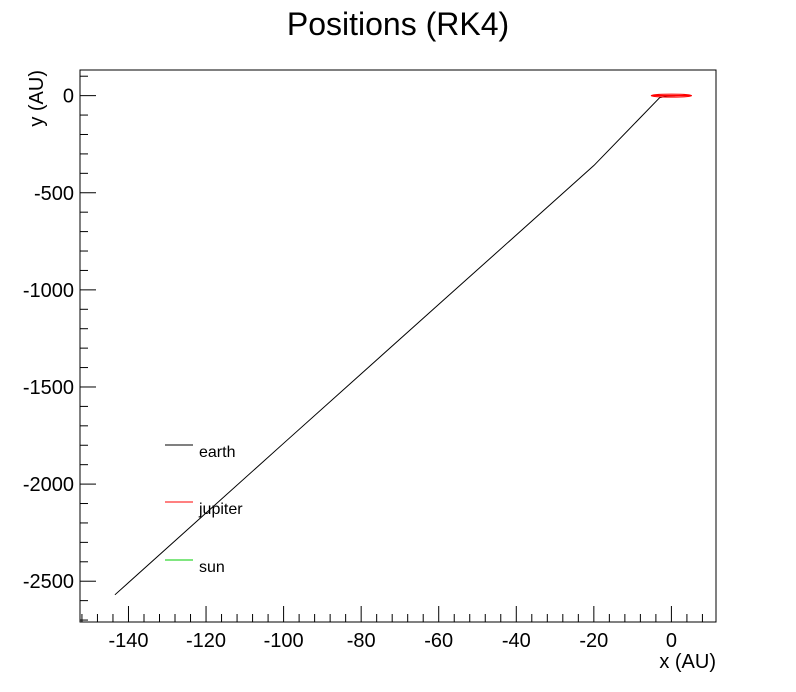 Image resolution: width=796 pixels, height=692 pixels. What do you see at coordinates (284, 641) in the screenshot?
I see `x-tick-label: -100` at bounding box center [284, 641].